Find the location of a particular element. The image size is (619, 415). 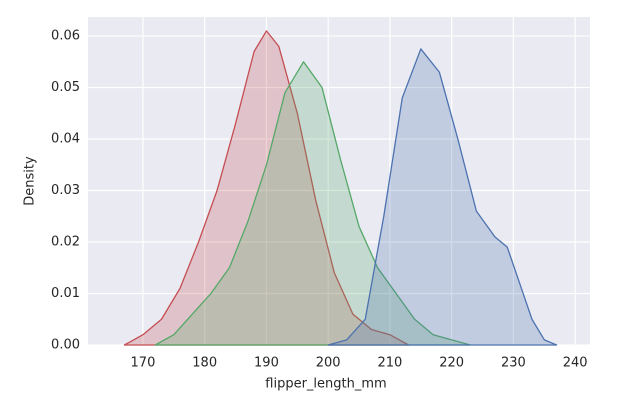

y-tick-label: 0.00 is located at coordinates (65, 345).